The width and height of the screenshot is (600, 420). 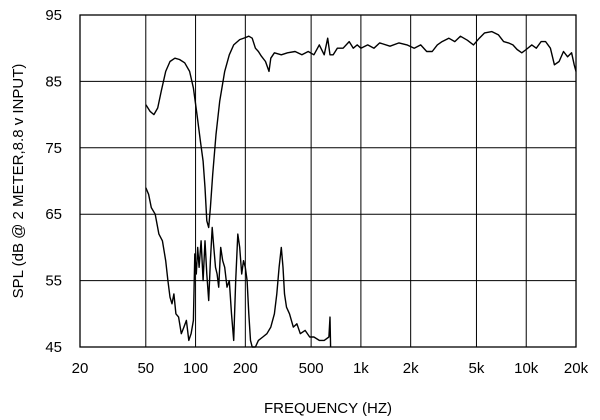 I want to click on x-tick-label: 5k, so click(x=477, y=368).